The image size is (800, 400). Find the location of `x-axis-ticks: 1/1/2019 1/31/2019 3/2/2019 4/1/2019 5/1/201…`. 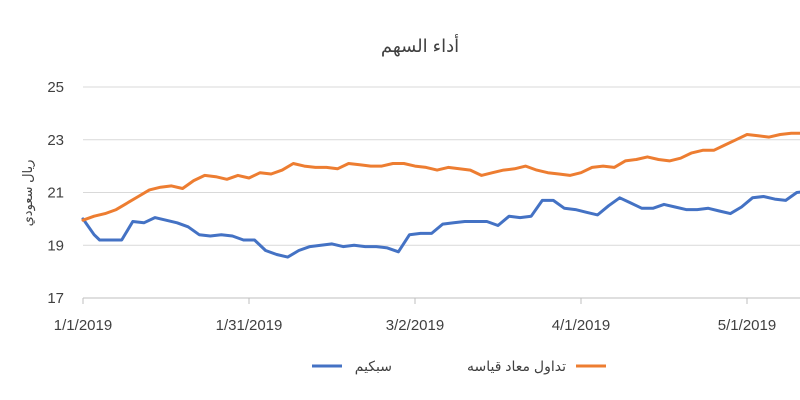

x-axis-ticks: 1/1/2019 1/31/2019 3/2/2019 4/1/2019 5/1/201… is located at coordinates (427, 315).